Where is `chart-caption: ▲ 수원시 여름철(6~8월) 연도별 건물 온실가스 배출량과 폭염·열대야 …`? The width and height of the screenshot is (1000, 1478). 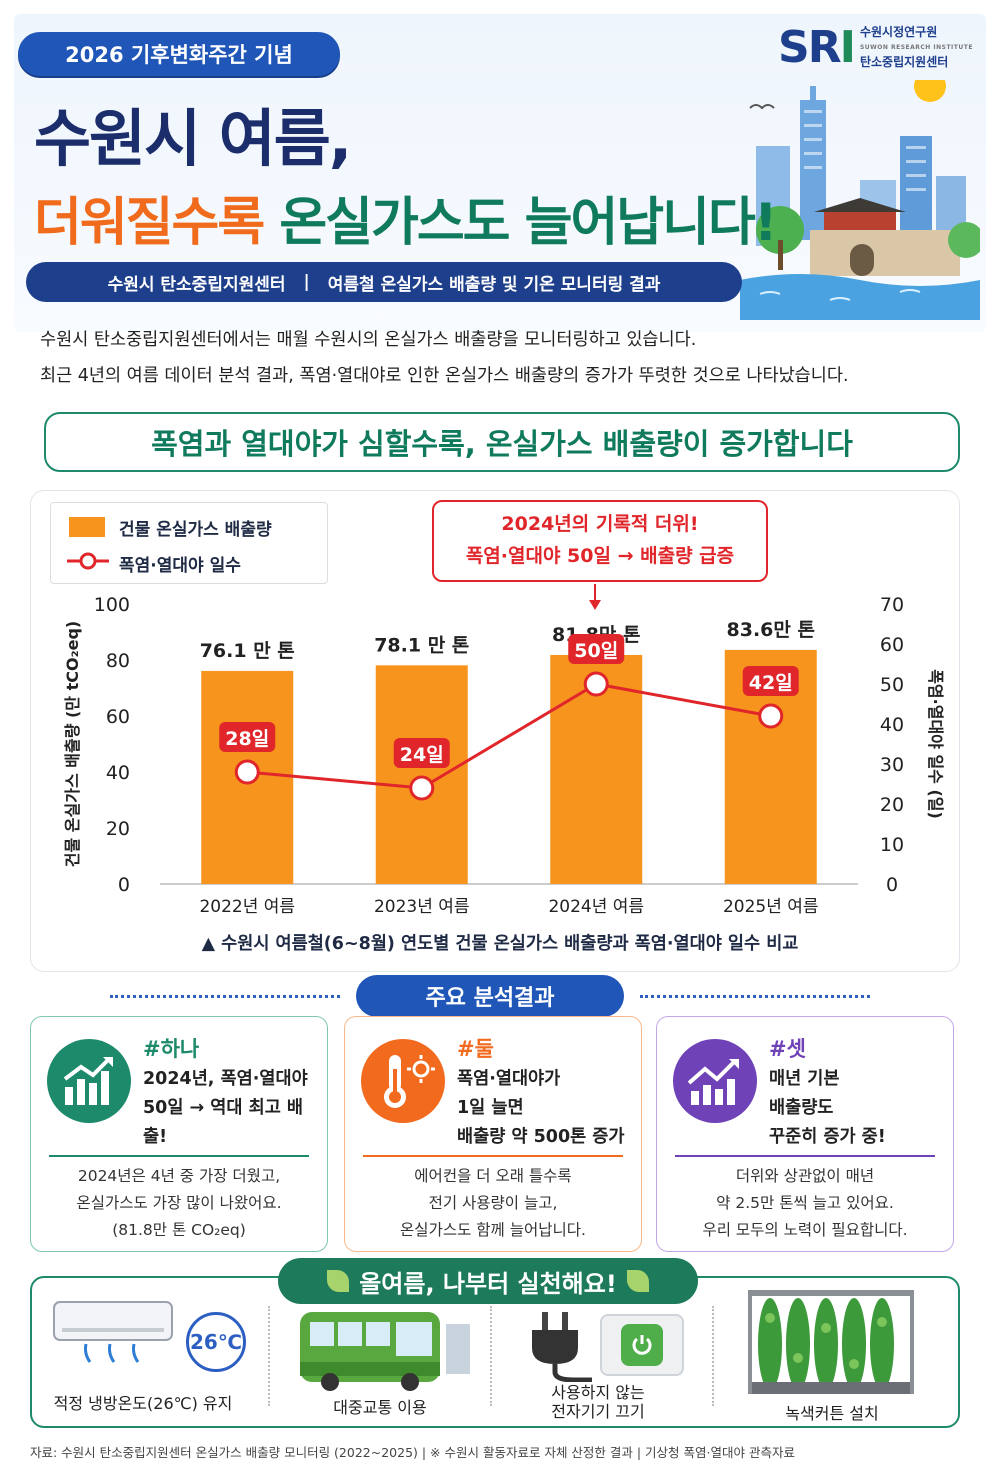 chart-caption: ▲ 수원시 여름철(6~8월) 연도별 건물 온실가스 배출량과 폭염·열대야 … is located at coordinates (500, 944).